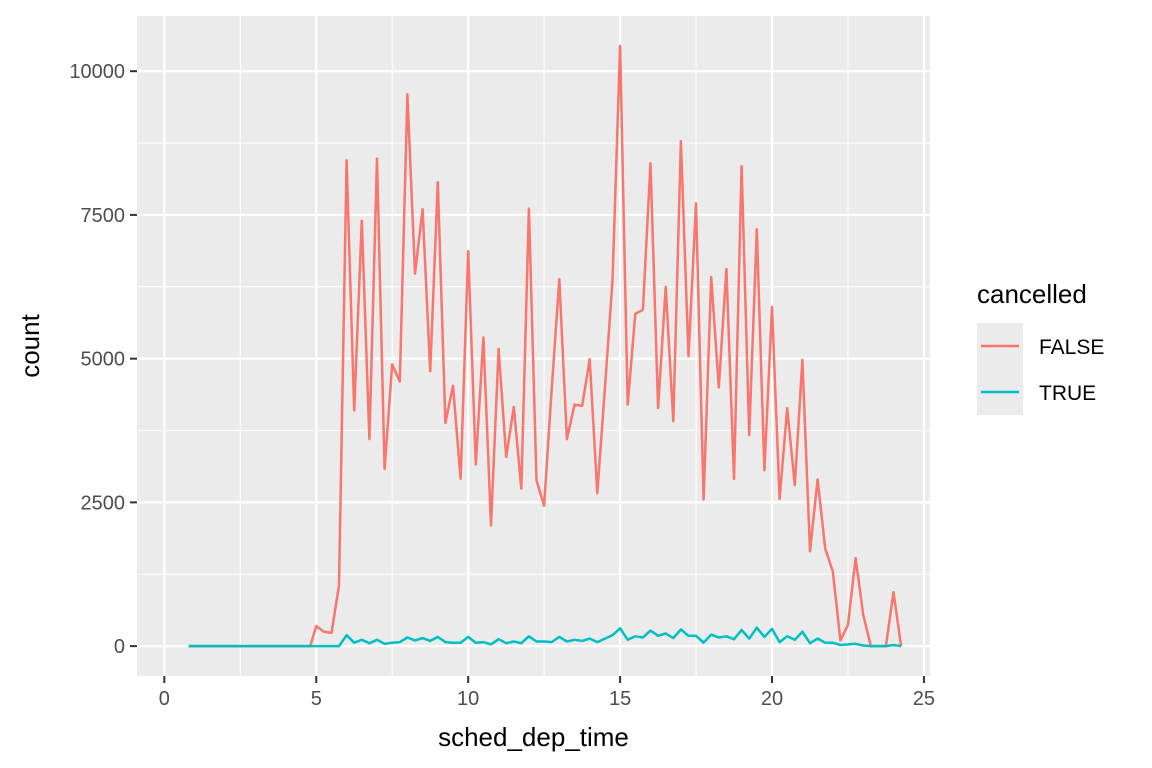 The image size is (1152, 768). What do you see at coordinates (30, 345) in the screenshot?
I see `y-axis-title: count` at bounding box center [30, 345].